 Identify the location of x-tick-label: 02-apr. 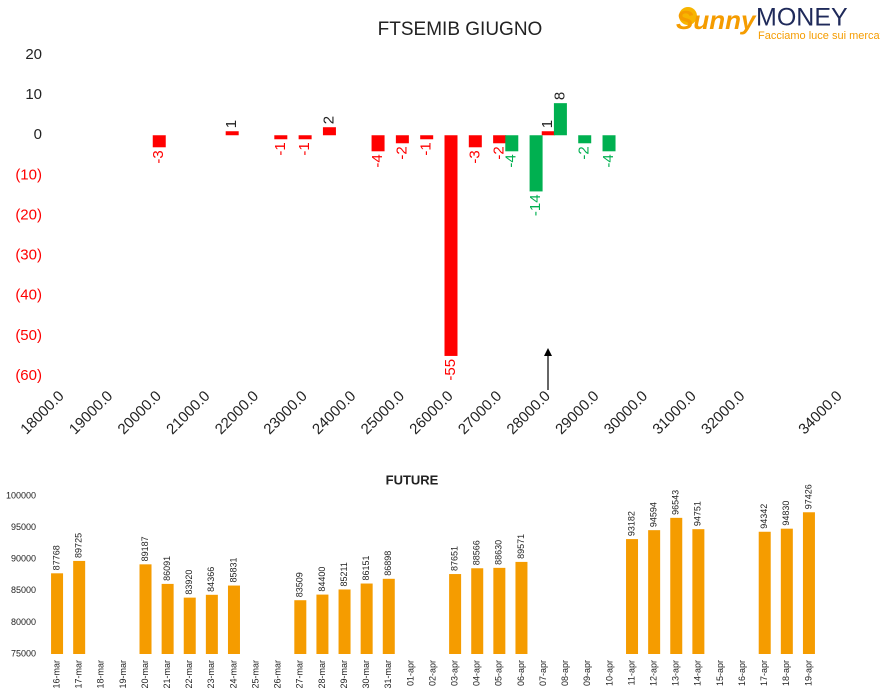
(432, 673).